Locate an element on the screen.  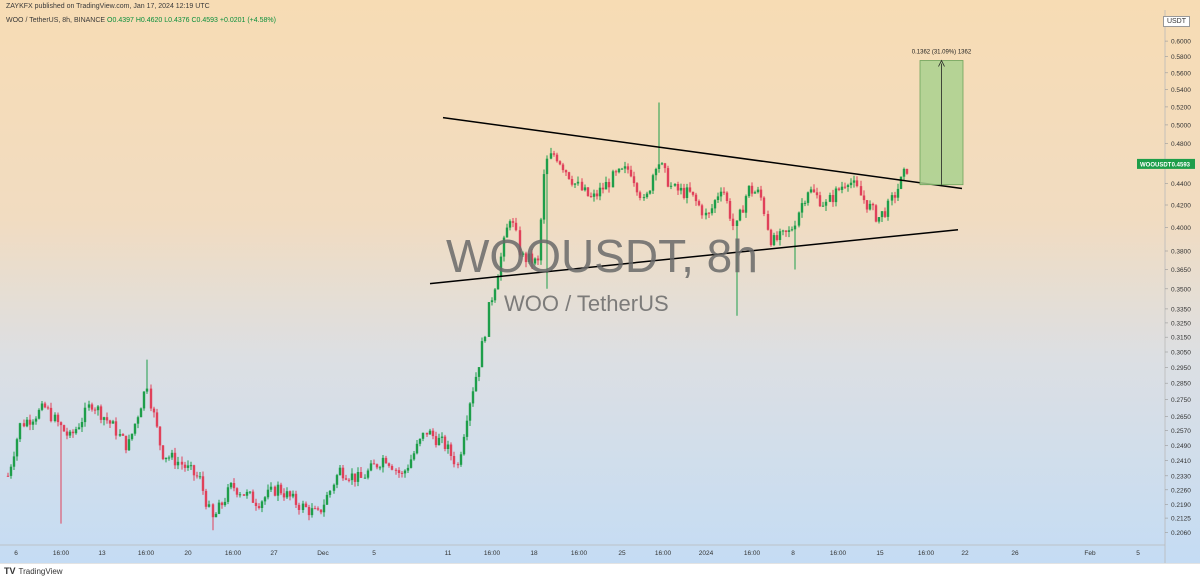
time-tick-label: 11 is located at coordinates (448, 553).